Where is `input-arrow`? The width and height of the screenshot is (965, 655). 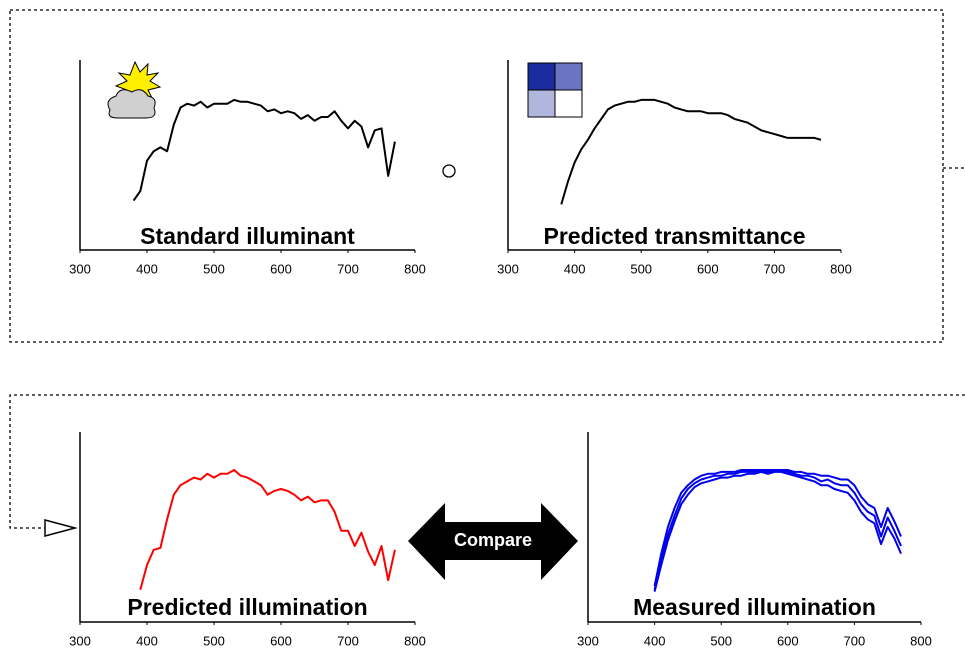
input-arrow is located at coordinates (61, 528).